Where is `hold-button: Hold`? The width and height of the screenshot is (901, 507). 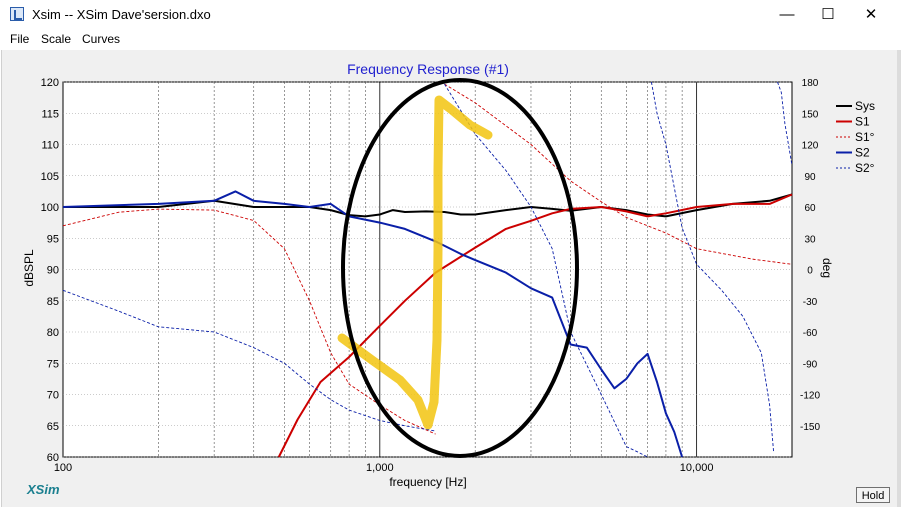 hold-button: Hold is located at coordinates (873, 495).